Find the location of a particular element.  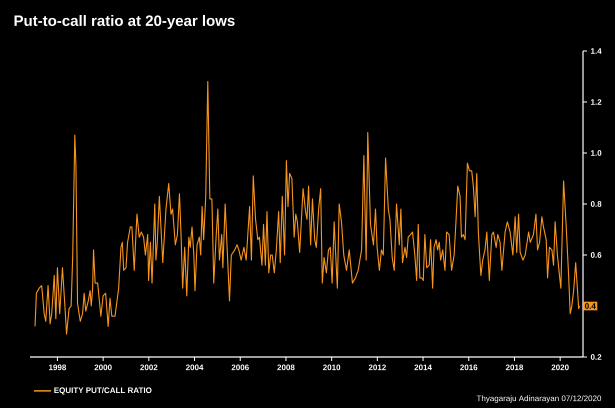

chart-title: Put-to-call ratio at 20-year lows is located at coordinates (124, 22).